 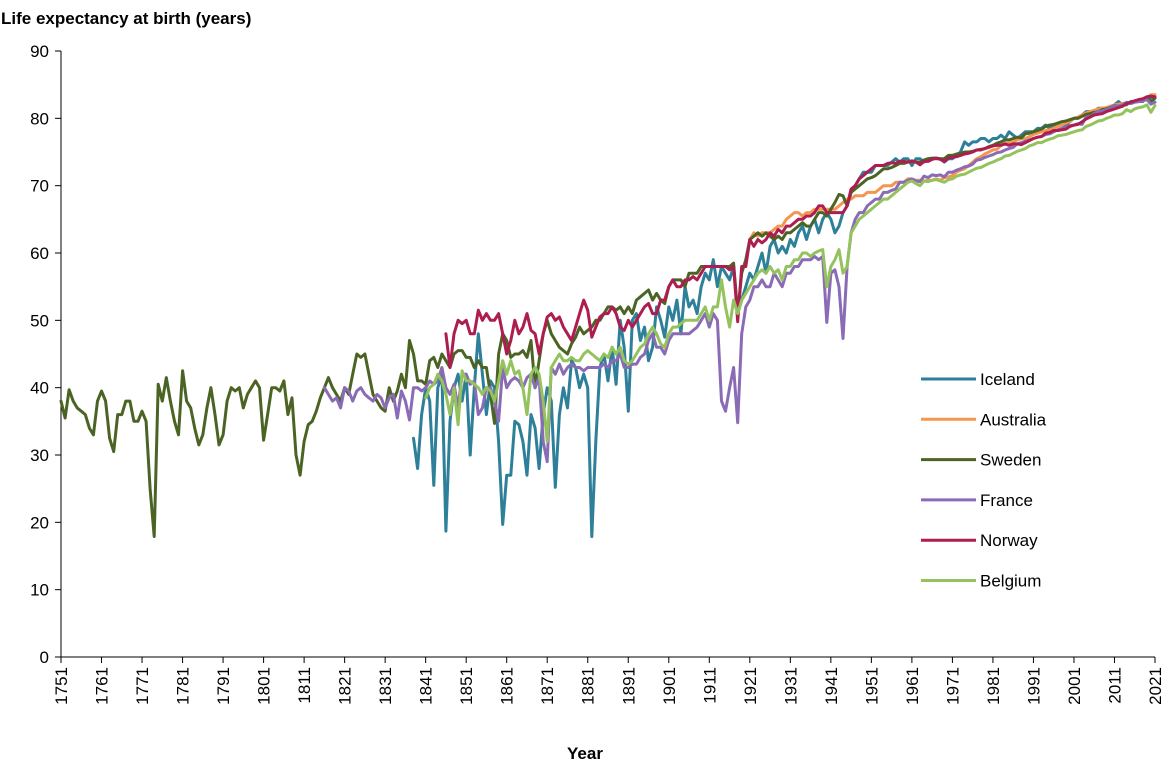 I want to click on x-axis-title: Year, so click(x=585, y=753).